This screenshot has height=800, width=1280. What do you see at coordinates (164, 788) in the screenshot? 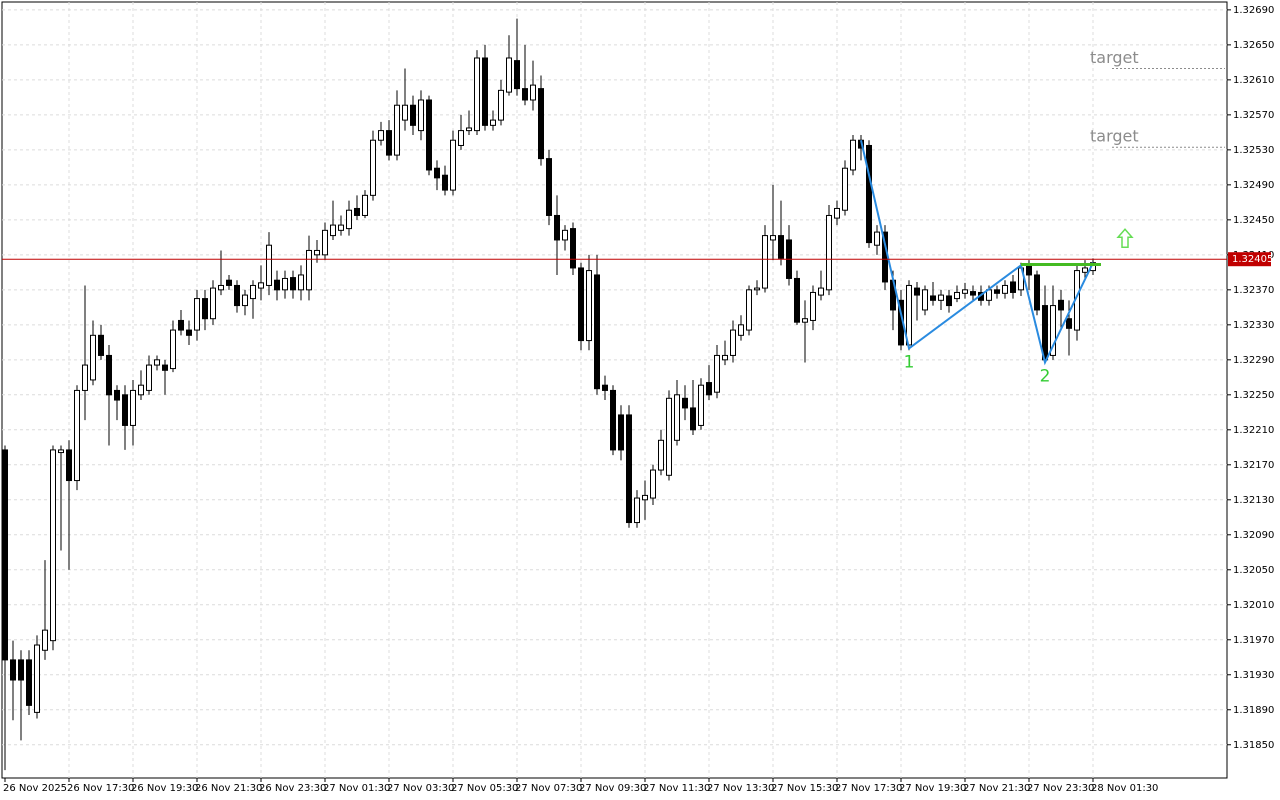
I see `x-tick-label: 26 Nov 19:30` at bounding box center [164, 788].